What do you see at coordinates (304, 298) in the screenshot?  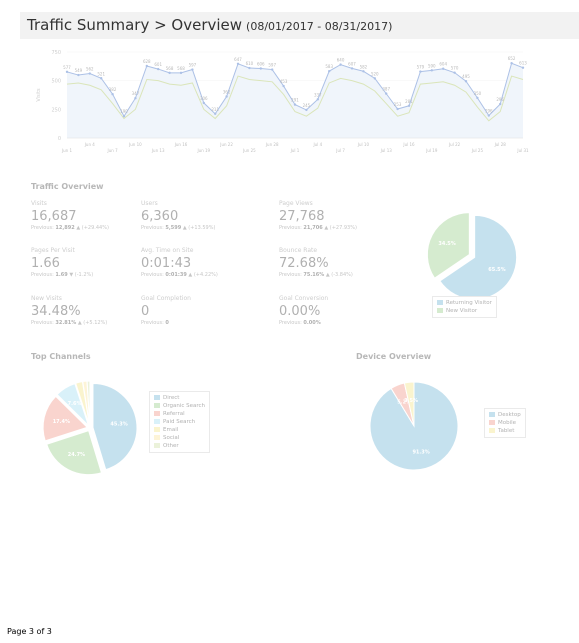 I see `metric-label: Goal Conversion` at bounding box center [304, 298].